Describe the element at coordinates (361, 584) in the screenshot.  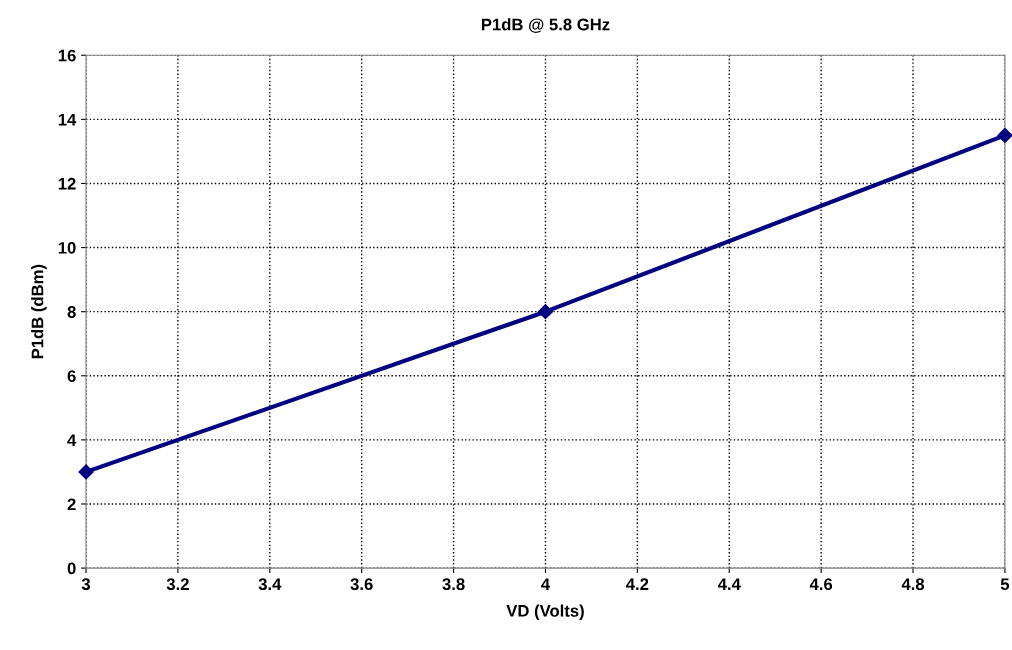
I see `x-tick-label: 3.6` at that location.